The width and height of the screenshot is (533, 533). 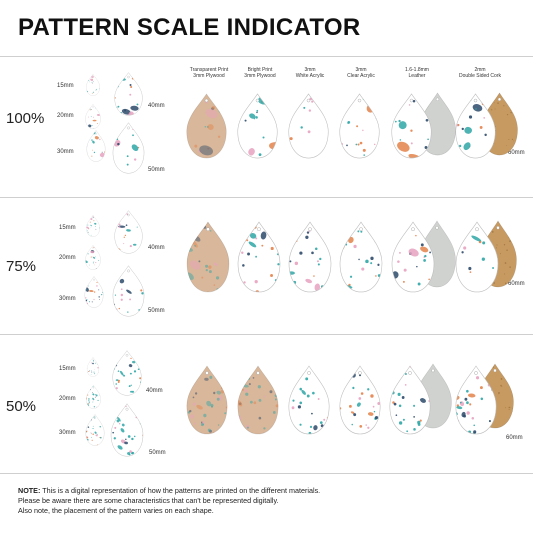 I want to click on column-header-line1: 2mm, so click(x=480, y=70).